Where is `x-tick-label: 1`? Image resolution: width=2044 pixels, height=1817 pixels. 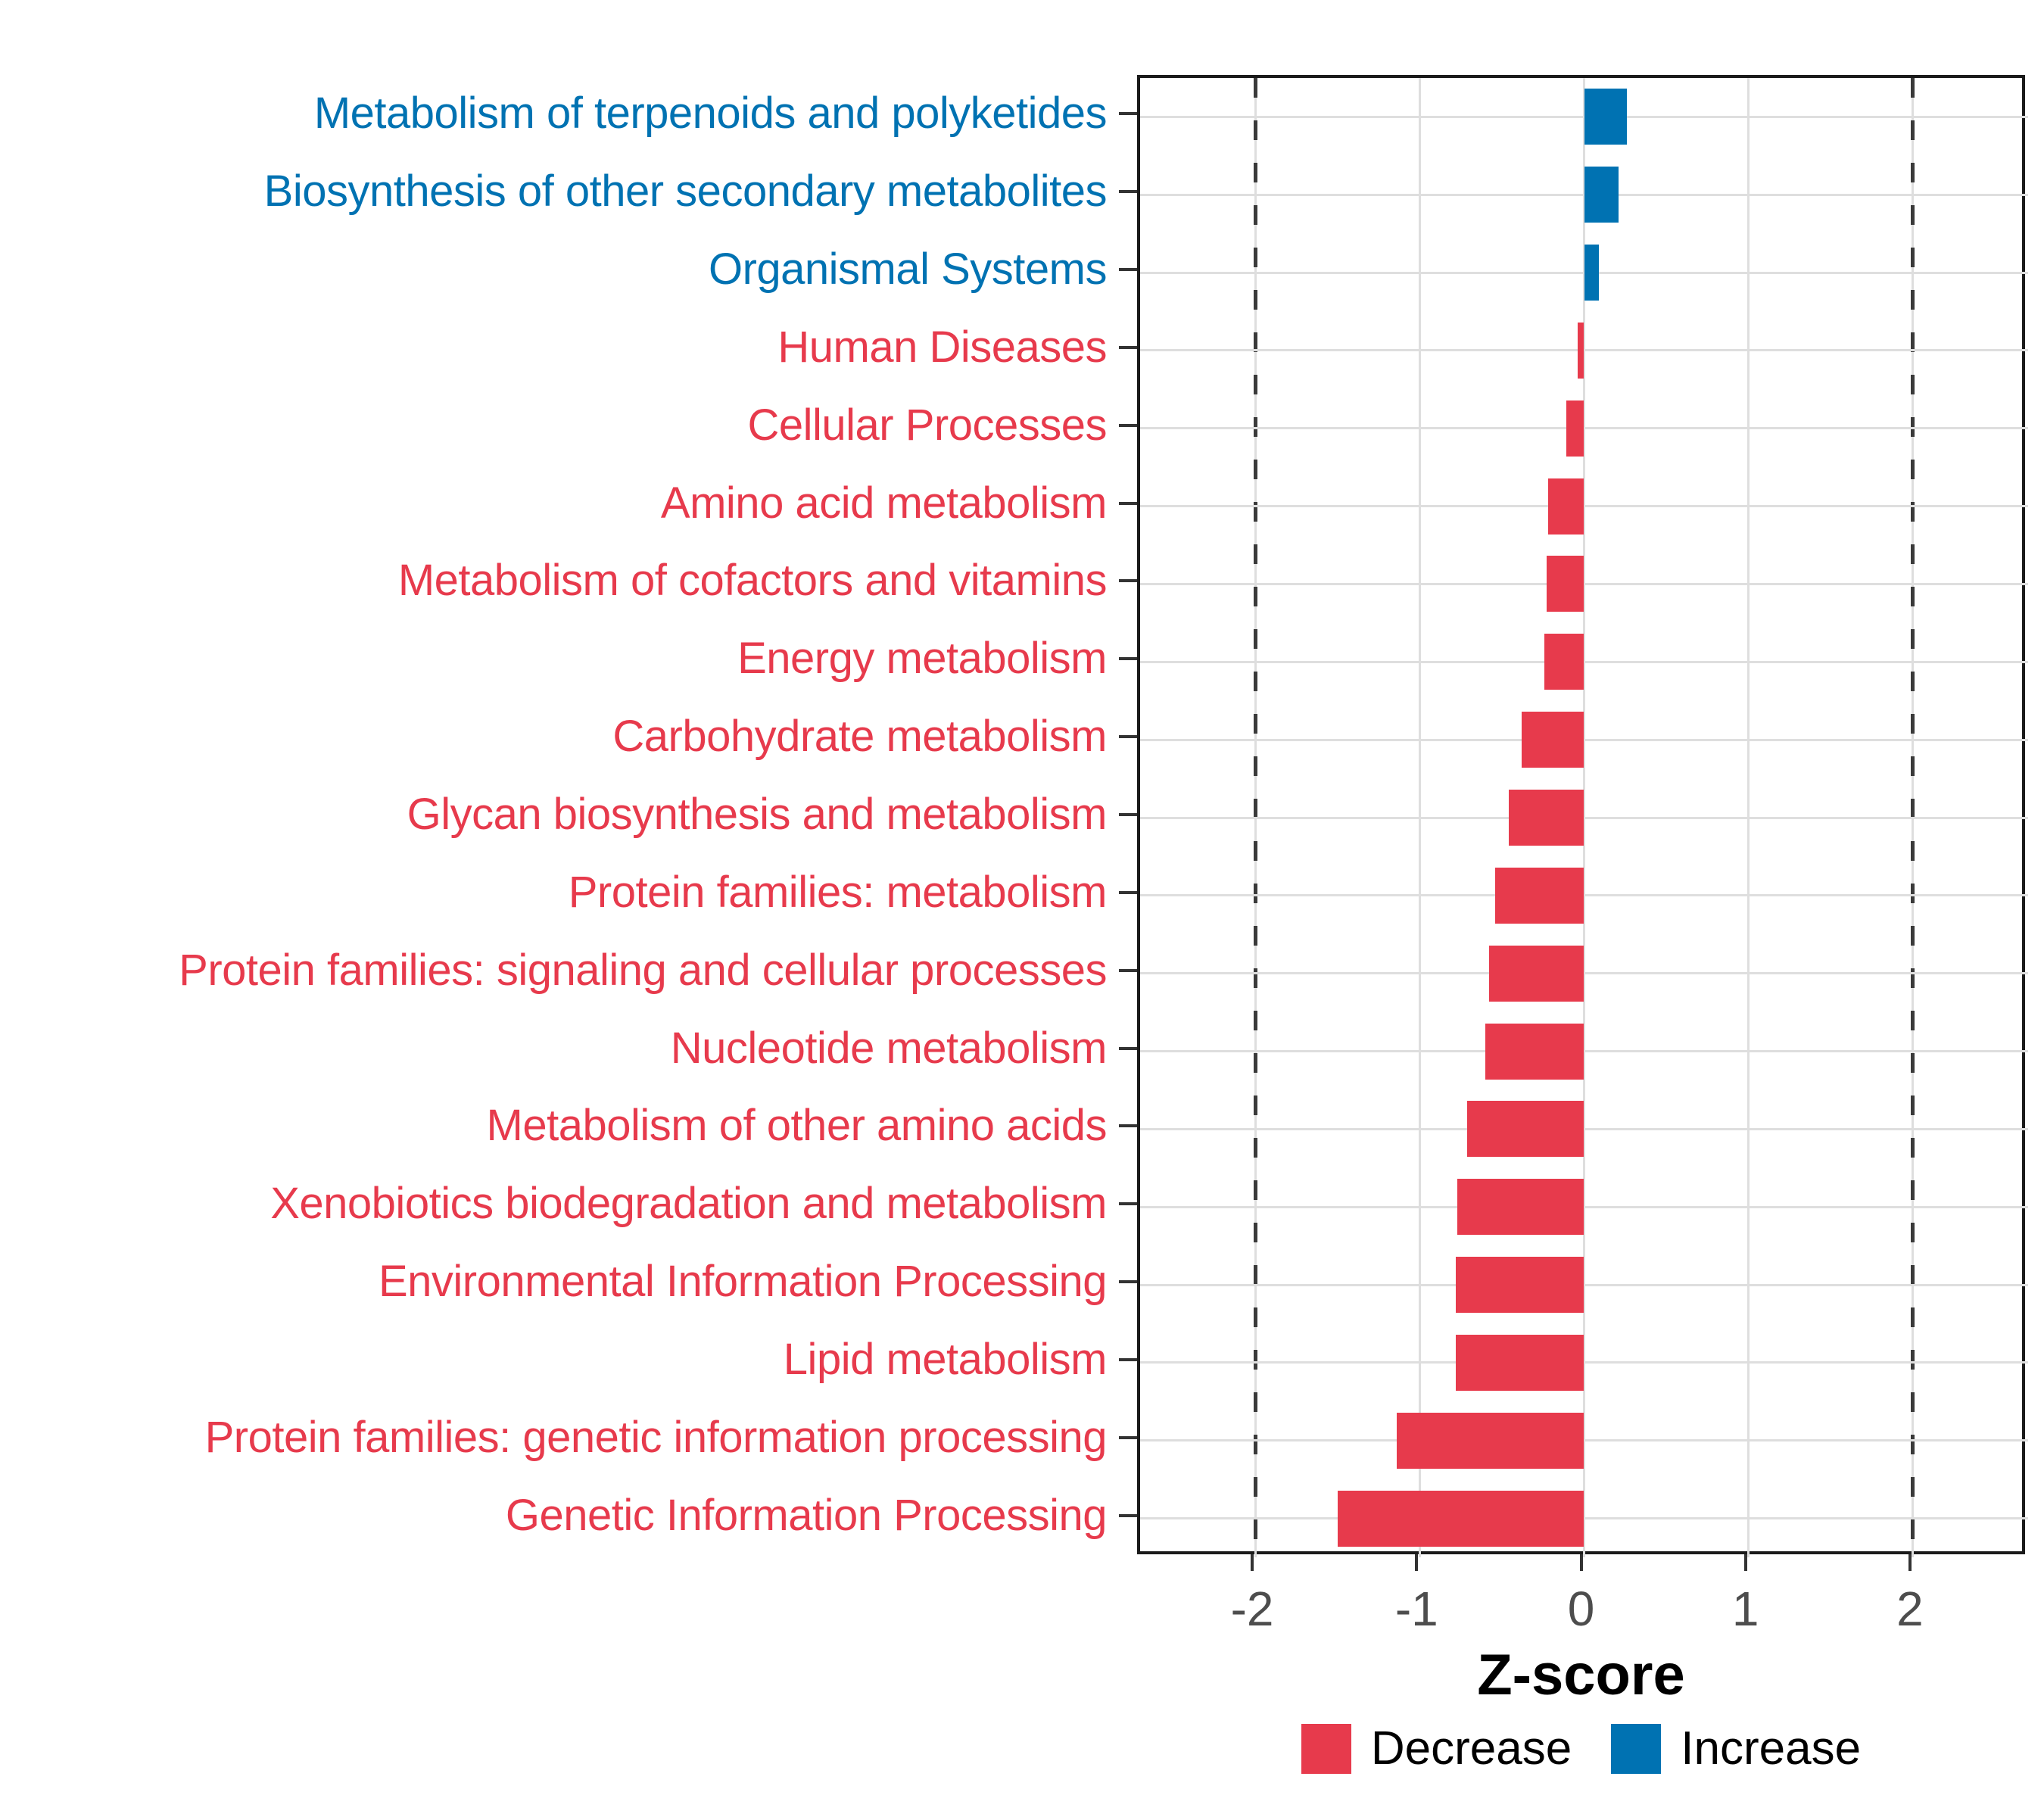 x-tick-label: 1 is located at coordinates (1745, 1609).